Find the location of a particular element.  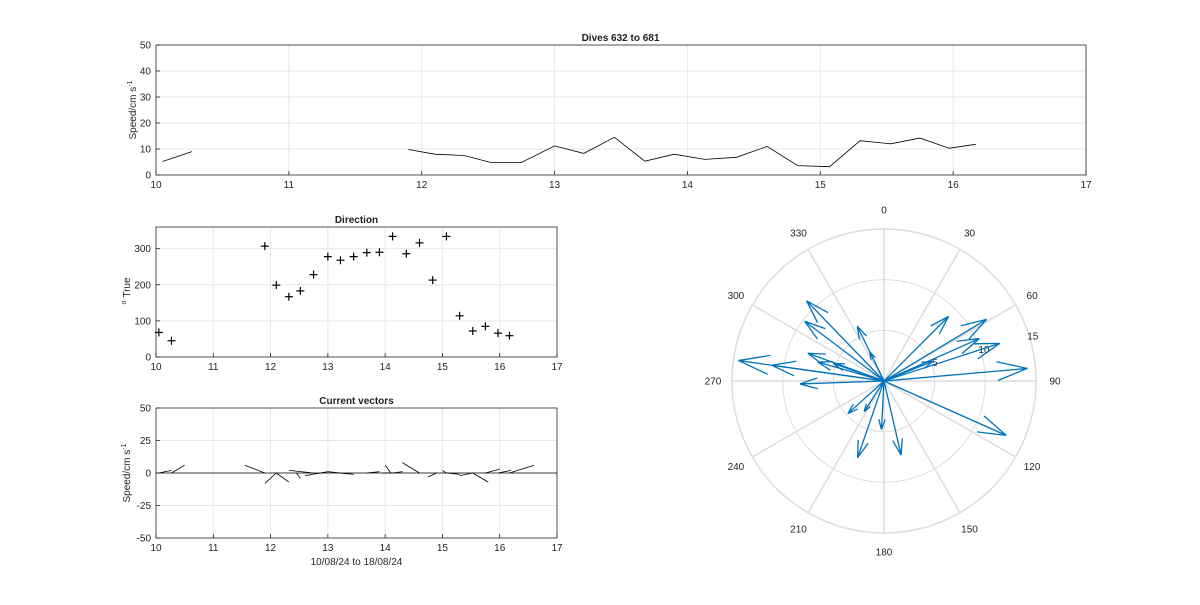

compass-angle-label: 60 is located at coordinates (1033, 296).